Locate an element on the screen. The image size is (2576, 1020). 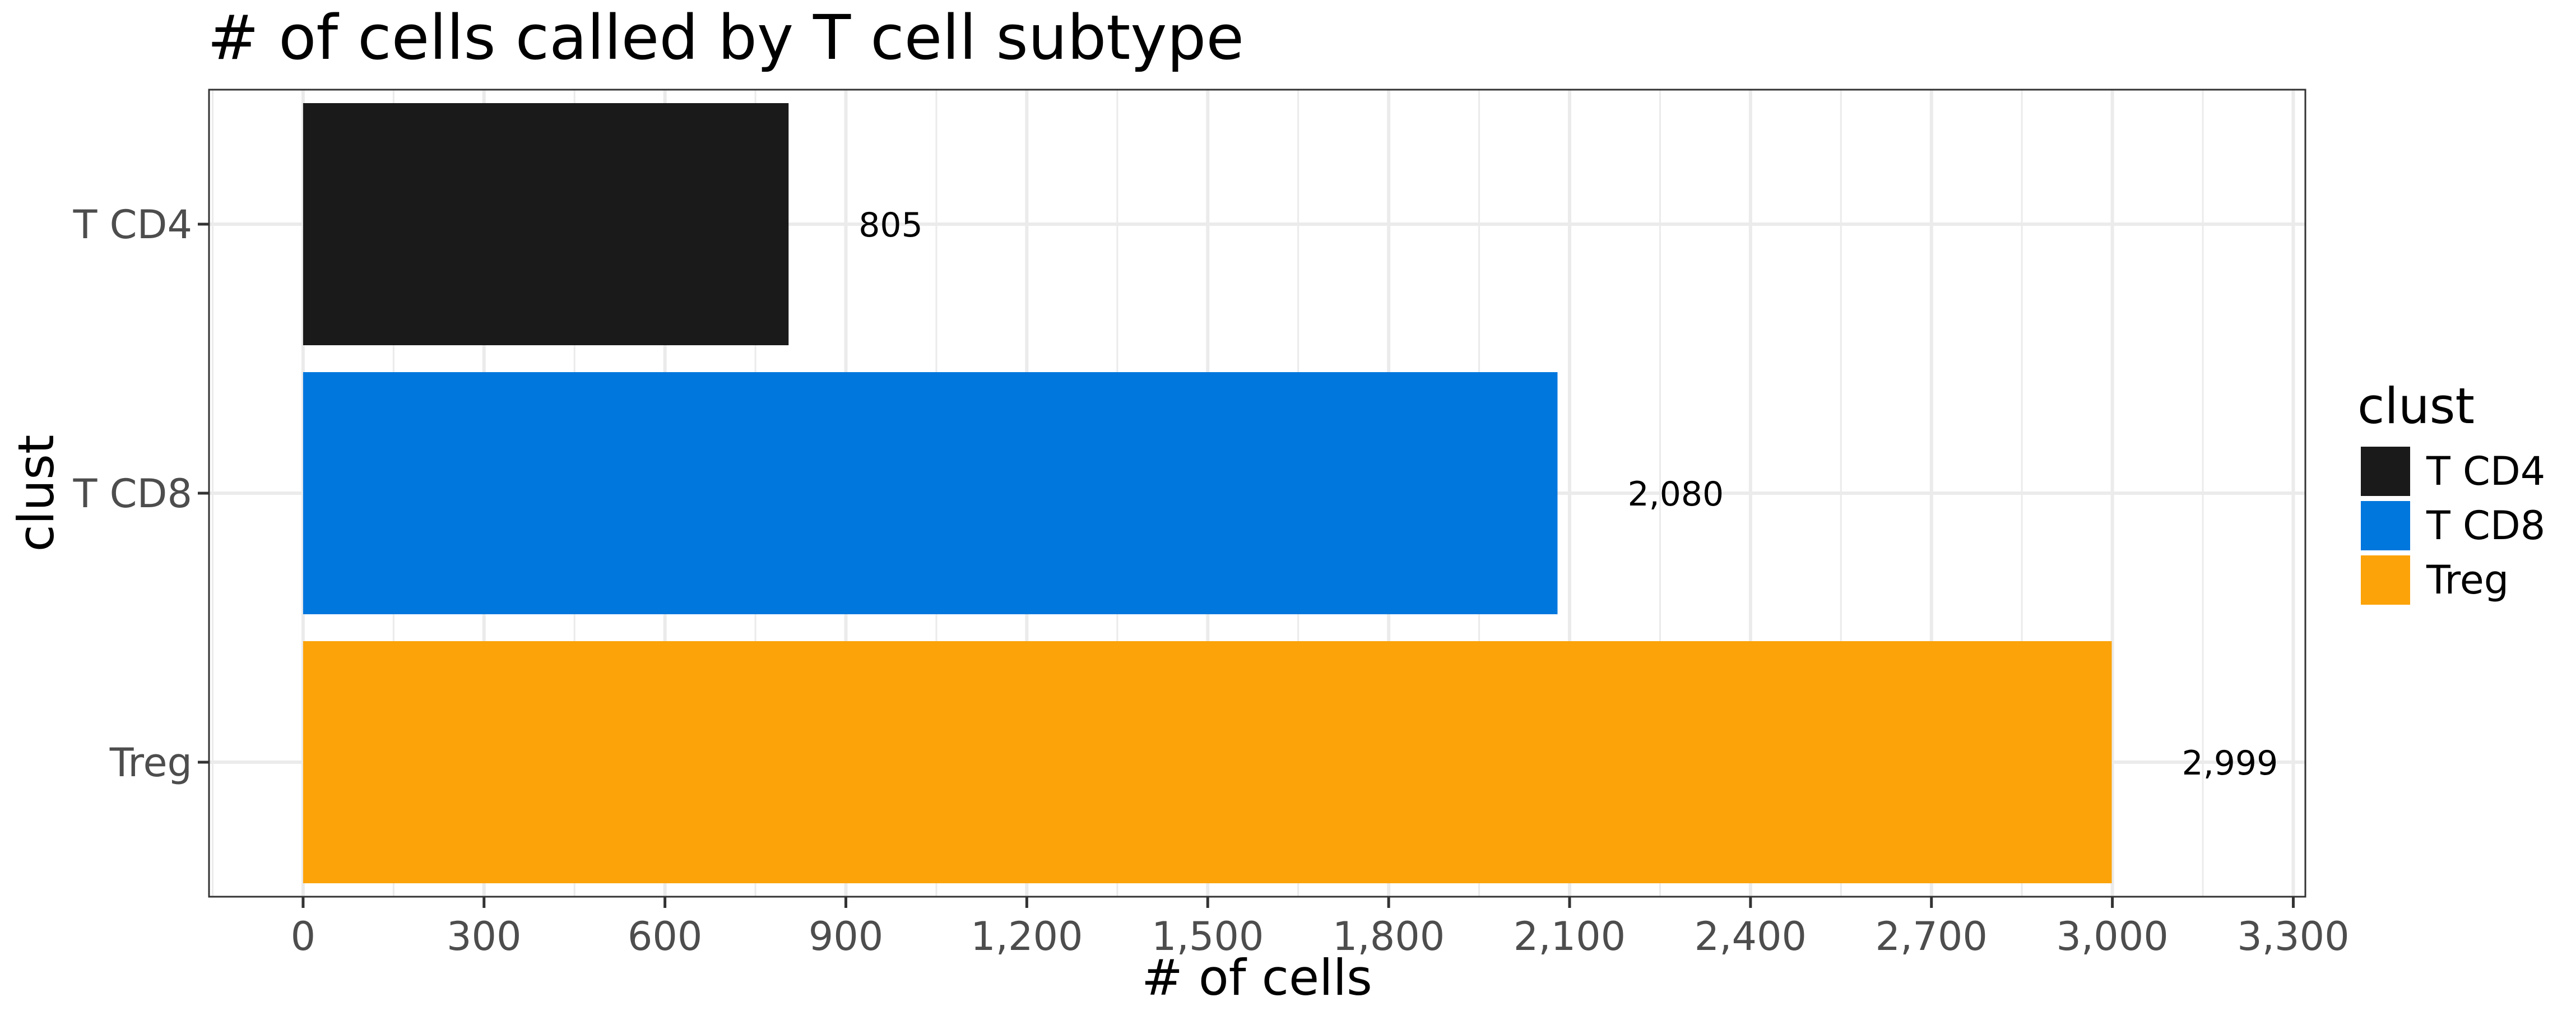
legend-items: T CD4 T CD8 Treg is located at coordinates (2453, 526).